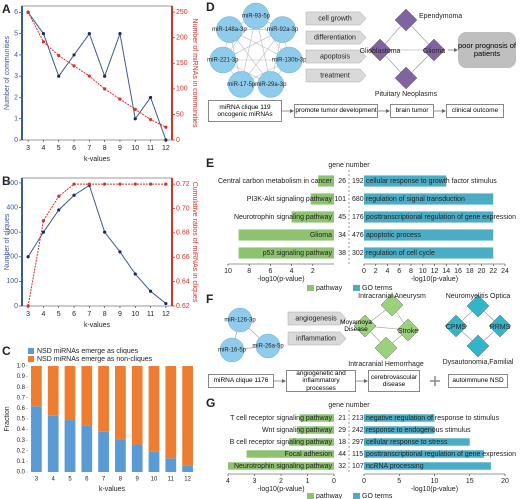  What do you see at coordinates (281, 418) in the screenshot?
I see `pathway-label: T cell receptor signaling pathway` at bounding box center [281, 418].